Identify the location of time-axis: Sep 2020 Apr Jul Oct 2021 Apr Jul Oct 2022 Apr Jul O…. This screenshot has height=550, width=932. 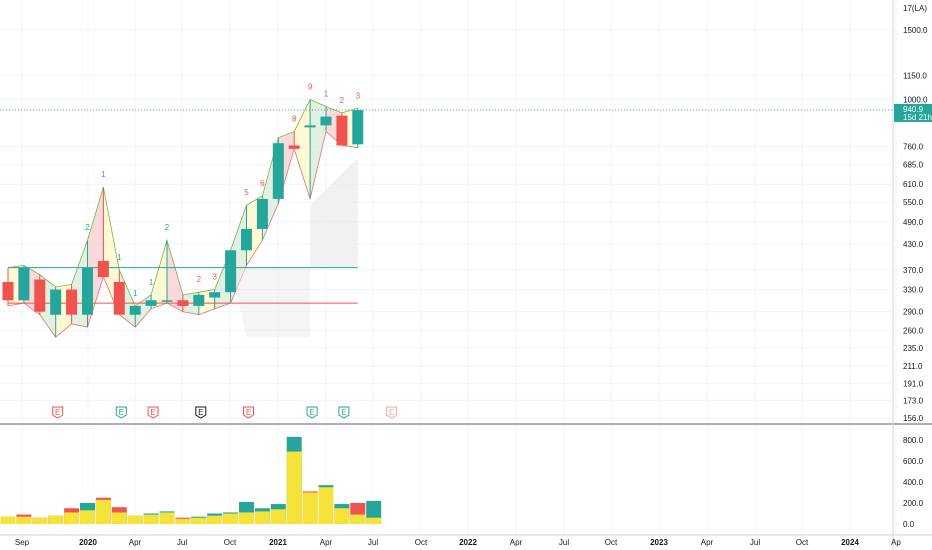
(458, 542).